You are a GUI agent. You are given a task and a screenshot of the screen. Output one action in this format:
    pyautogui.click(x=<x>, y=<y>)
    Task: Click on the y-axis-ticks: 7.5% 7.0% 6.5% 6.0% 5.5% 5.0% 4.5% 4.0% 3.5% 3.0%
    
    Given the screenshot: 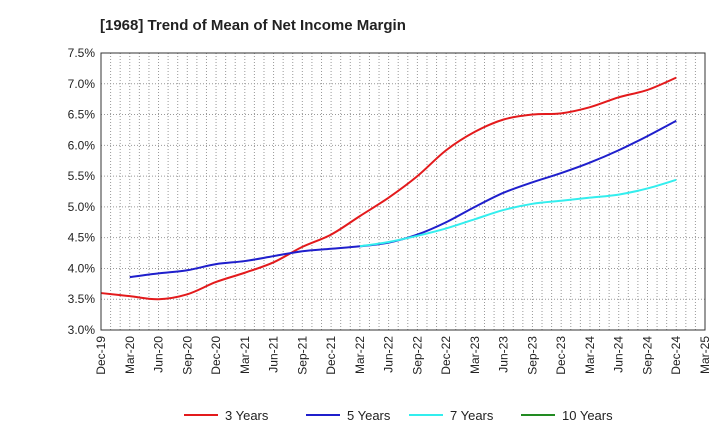 What is the action you would take?
    pyautogui.click(x=82, y=191)
    